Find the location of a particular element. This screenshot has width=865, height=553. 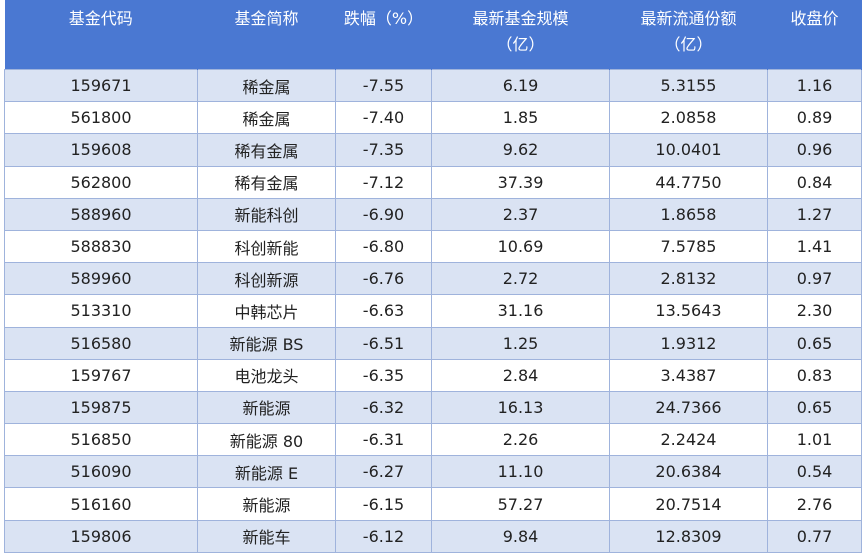

table-row: 516160 新能源 -6.15 57.27 20.7514 2.76 is located at coordinates (433, 504).